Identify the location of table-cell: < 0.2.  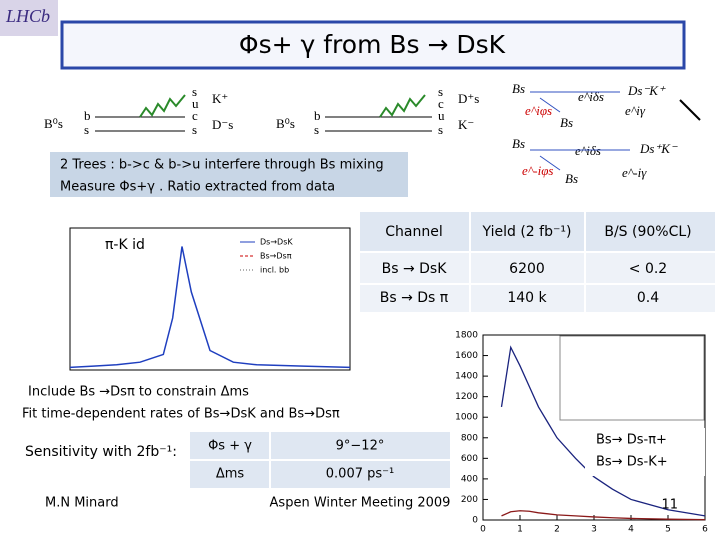
(648, 269).